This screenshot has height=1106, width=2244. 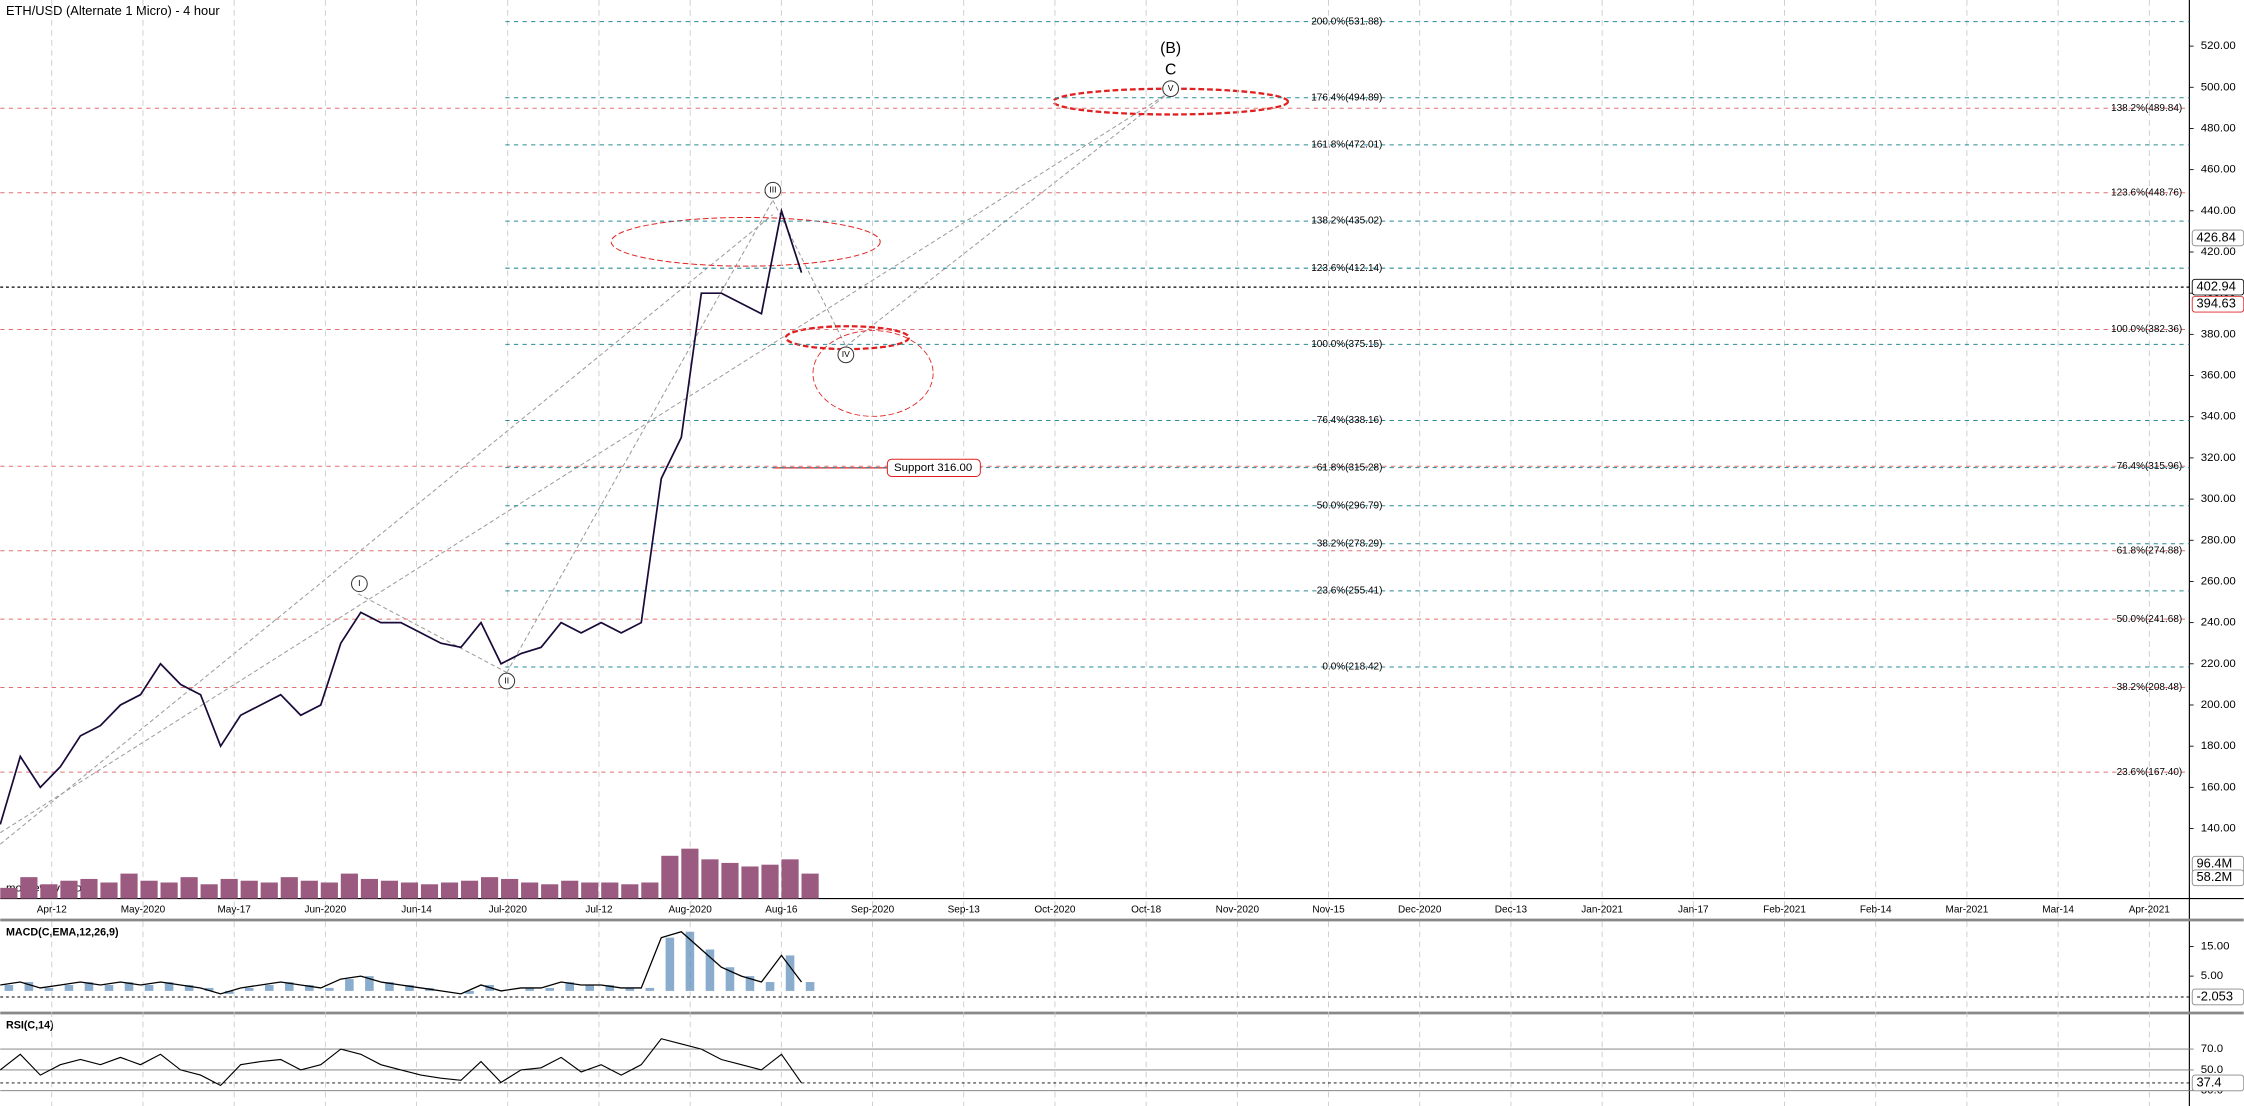 What do you see at coordinates (1784, 910) in the screenshot?
I see `x-tick-label: Feb-2021` at bounding box center [1784, 910].